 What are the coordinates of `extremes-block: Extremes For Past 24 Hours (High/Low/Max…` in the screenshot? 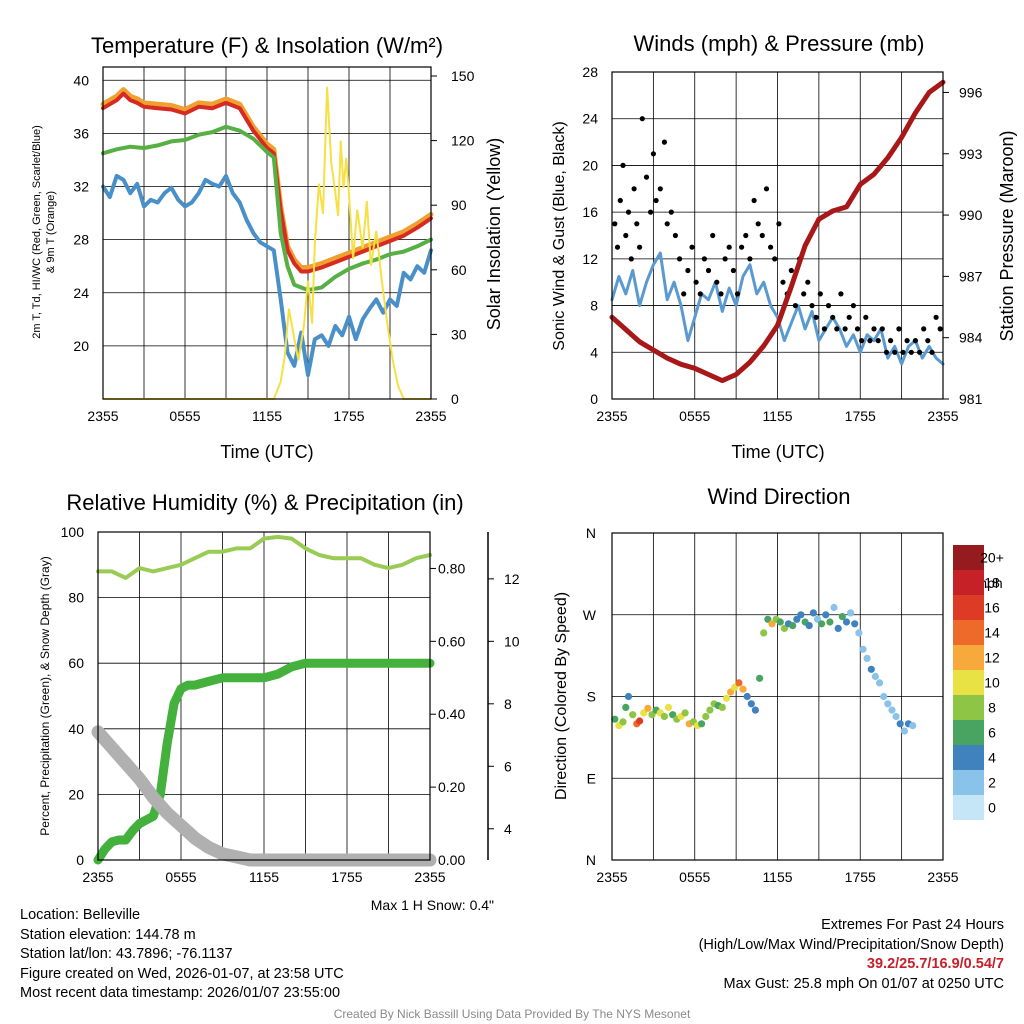 It's located at (851, 955).